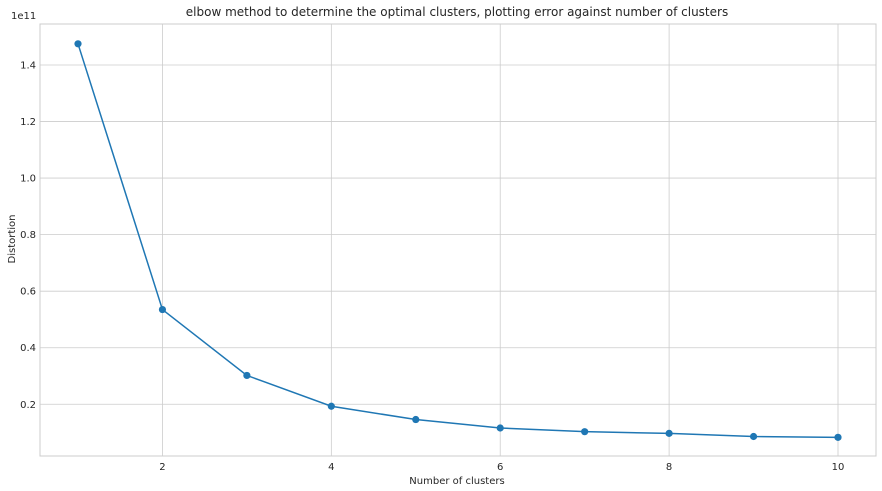 The height and width of the screenshot is (491, 882). What do you see at coordinates (28, 179) in the screenshot?
I see `y-tick-label: 1.0` at bounding box center [28, 179].